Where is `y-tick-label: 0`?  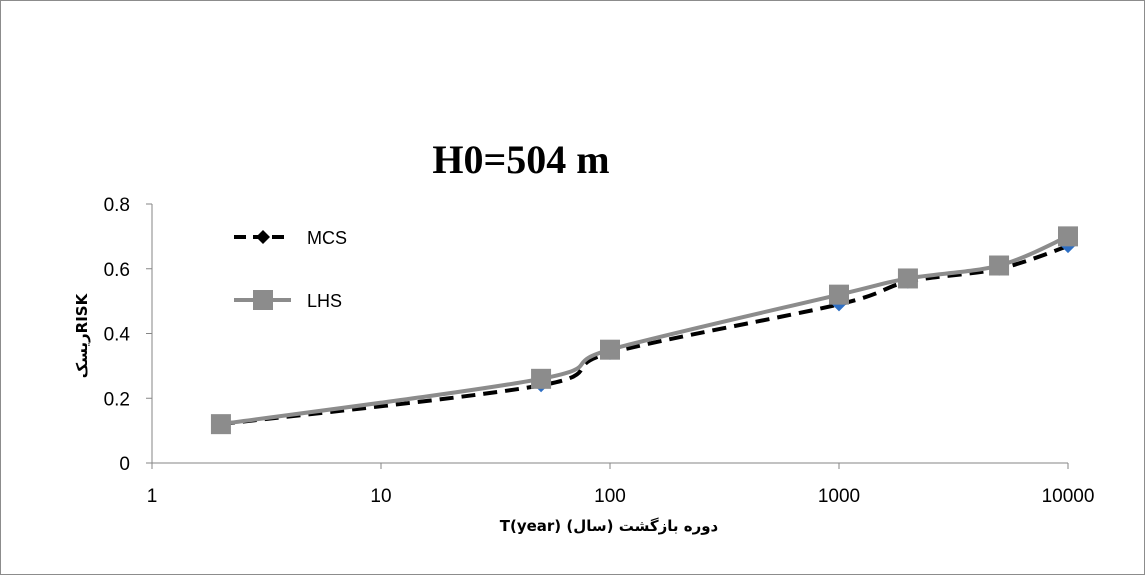
y-tick-label: 0 is located at coordinates (124, 464).